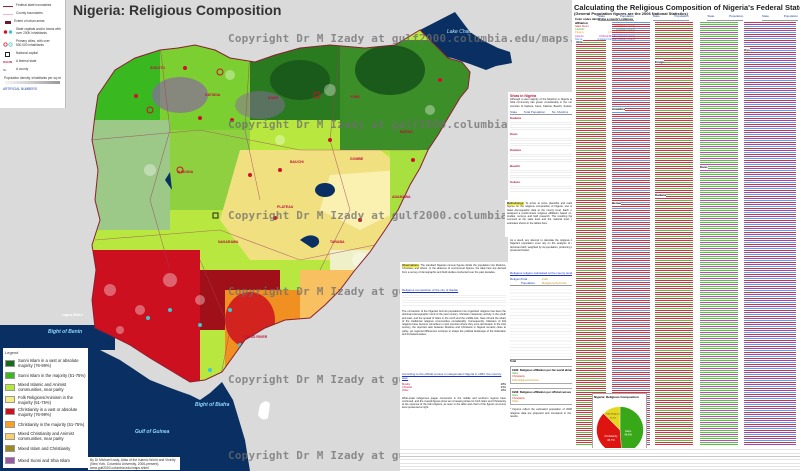 This screenshot has width=800, height=471. Describe the element at coordinates (213, 95) in the screenshot. I see `state-label-katsina: KATSINA` at that location.